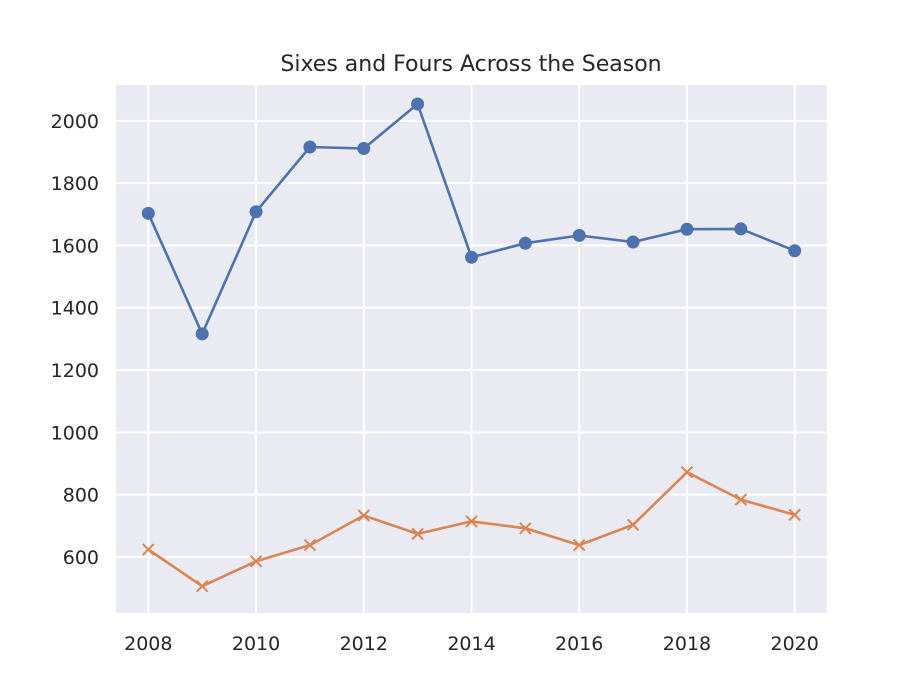  Describe the element at coordinates (795, 644) in the screenshot. I see `x-tick-label: 2020` at that location.